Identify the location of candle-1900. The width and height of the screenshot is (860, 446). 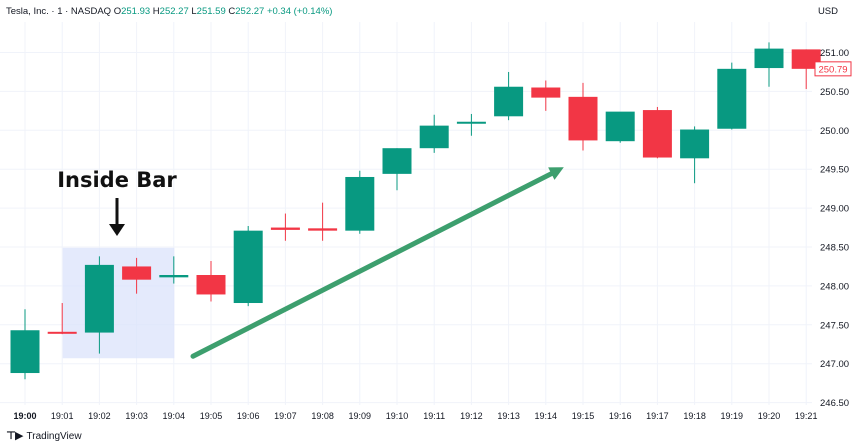
(25, 344).